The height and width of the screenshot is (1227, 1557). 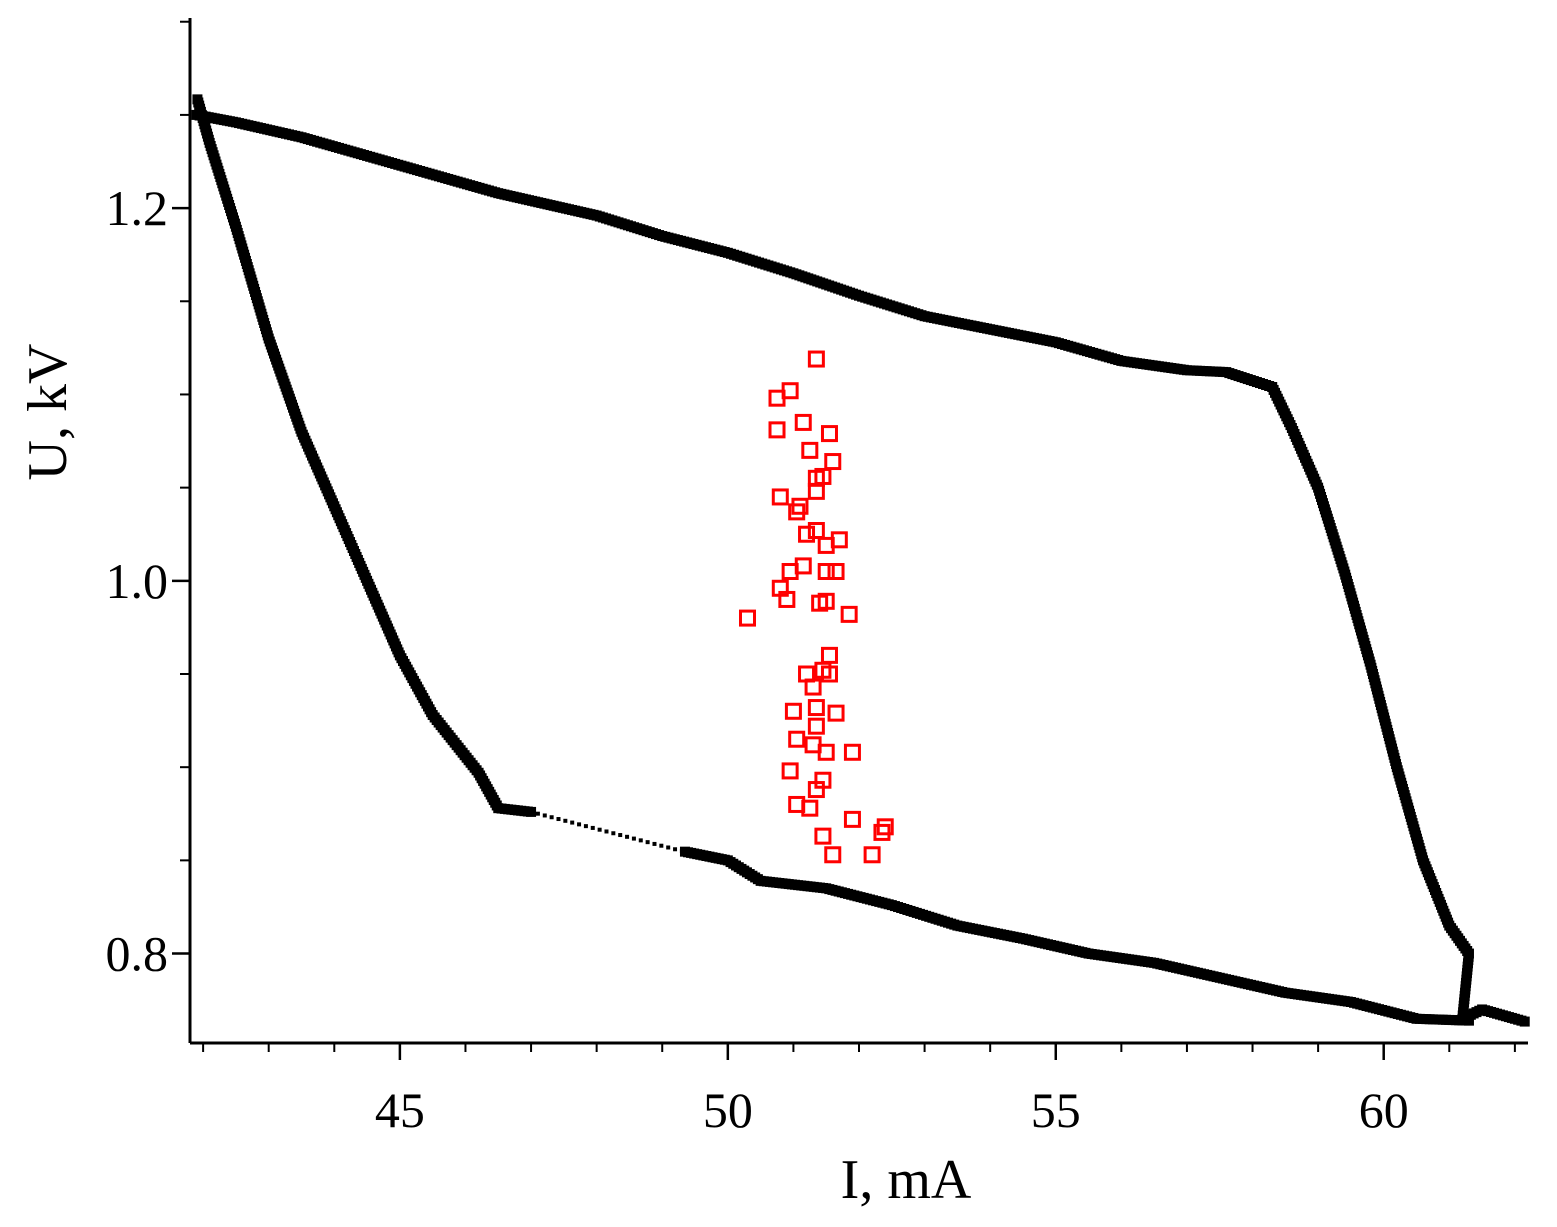 I want to click on x-tick-label: 55, so click(x=1056, y=1110).